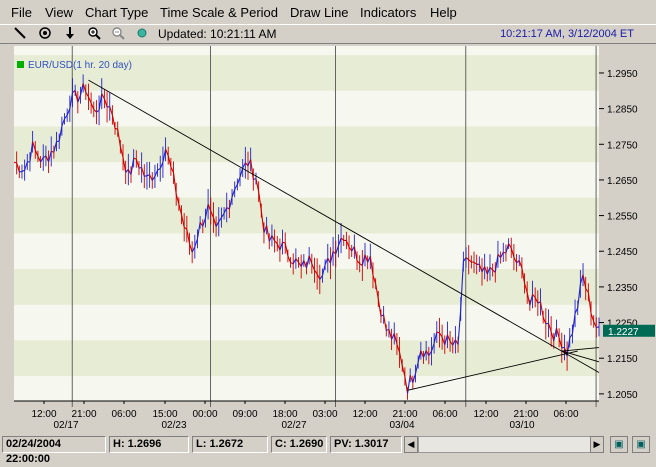  What do you see at coordinates (54, 444) in the screenshot?
I see `status-datetime: 02/24/2004 22:00:00` at bounding box center [54, 444].